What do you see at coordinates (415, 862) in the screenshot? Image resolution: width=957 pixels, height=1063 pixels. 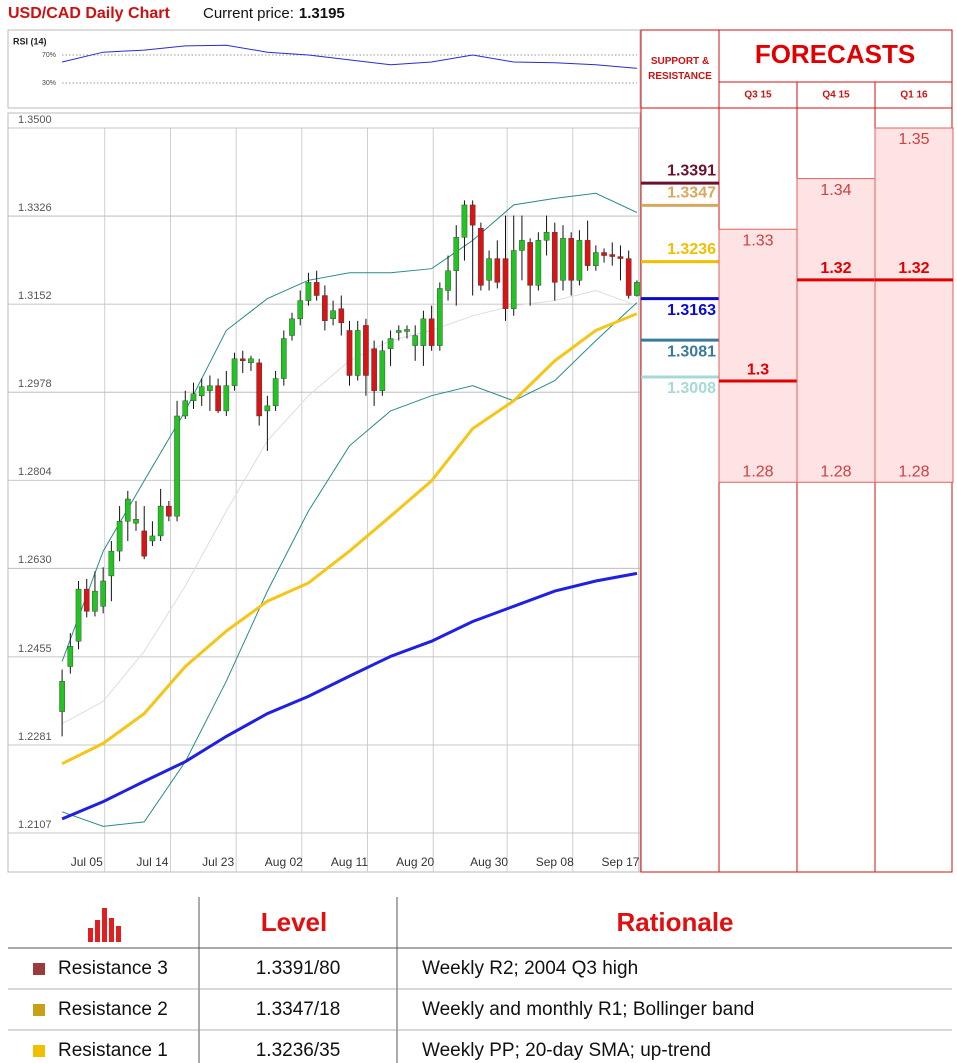 I see `x-tick-label: Aug 20` at bounding box center [415, 862].